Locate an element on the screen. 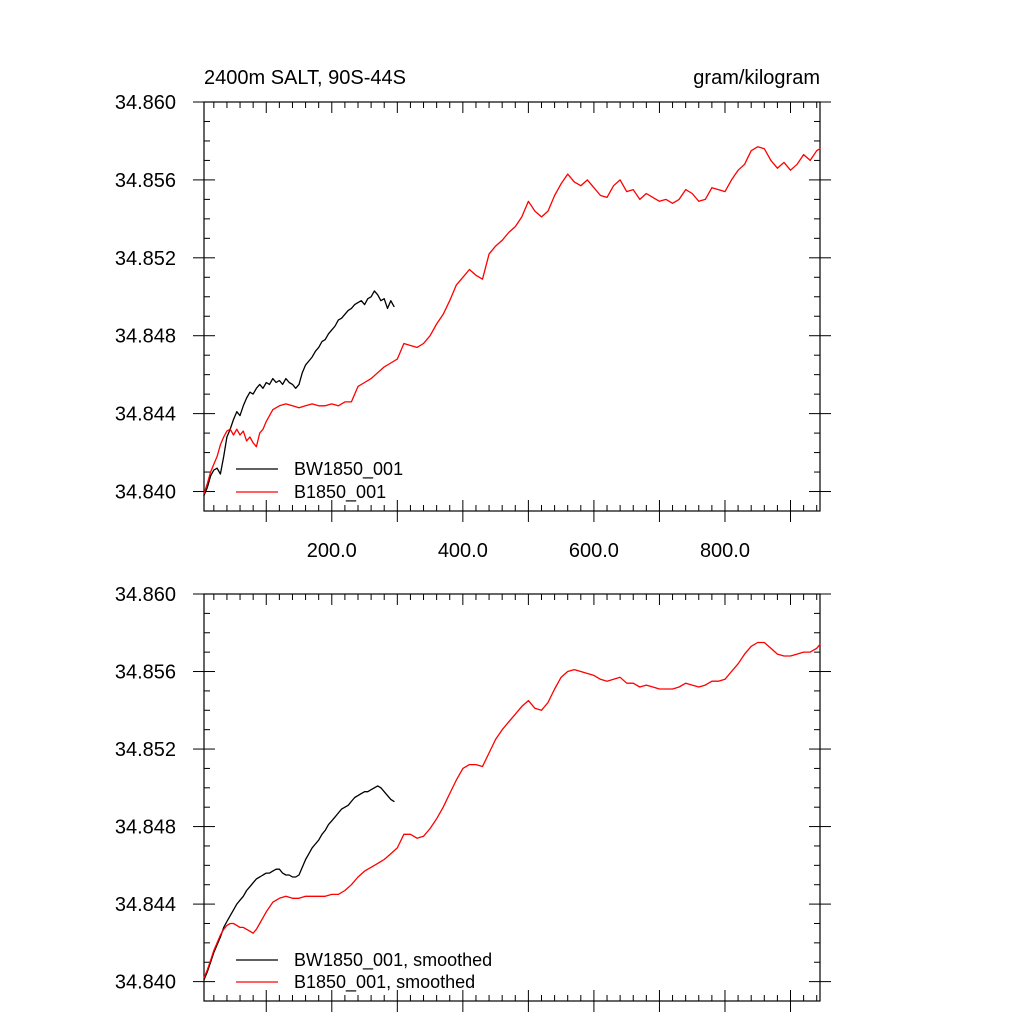  units-label: gram/kilogram is located at coordinates (756, 78).